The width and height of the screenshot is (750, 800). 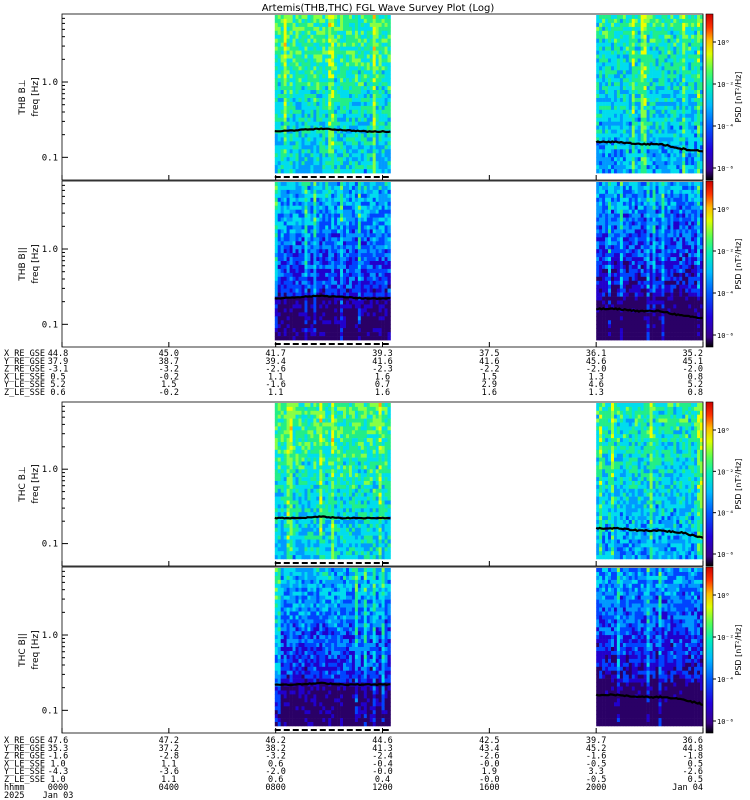 What do you see at coordinates (709, 97) in the screenshot?
I see `colorbar` at bounding box center [709, 97].